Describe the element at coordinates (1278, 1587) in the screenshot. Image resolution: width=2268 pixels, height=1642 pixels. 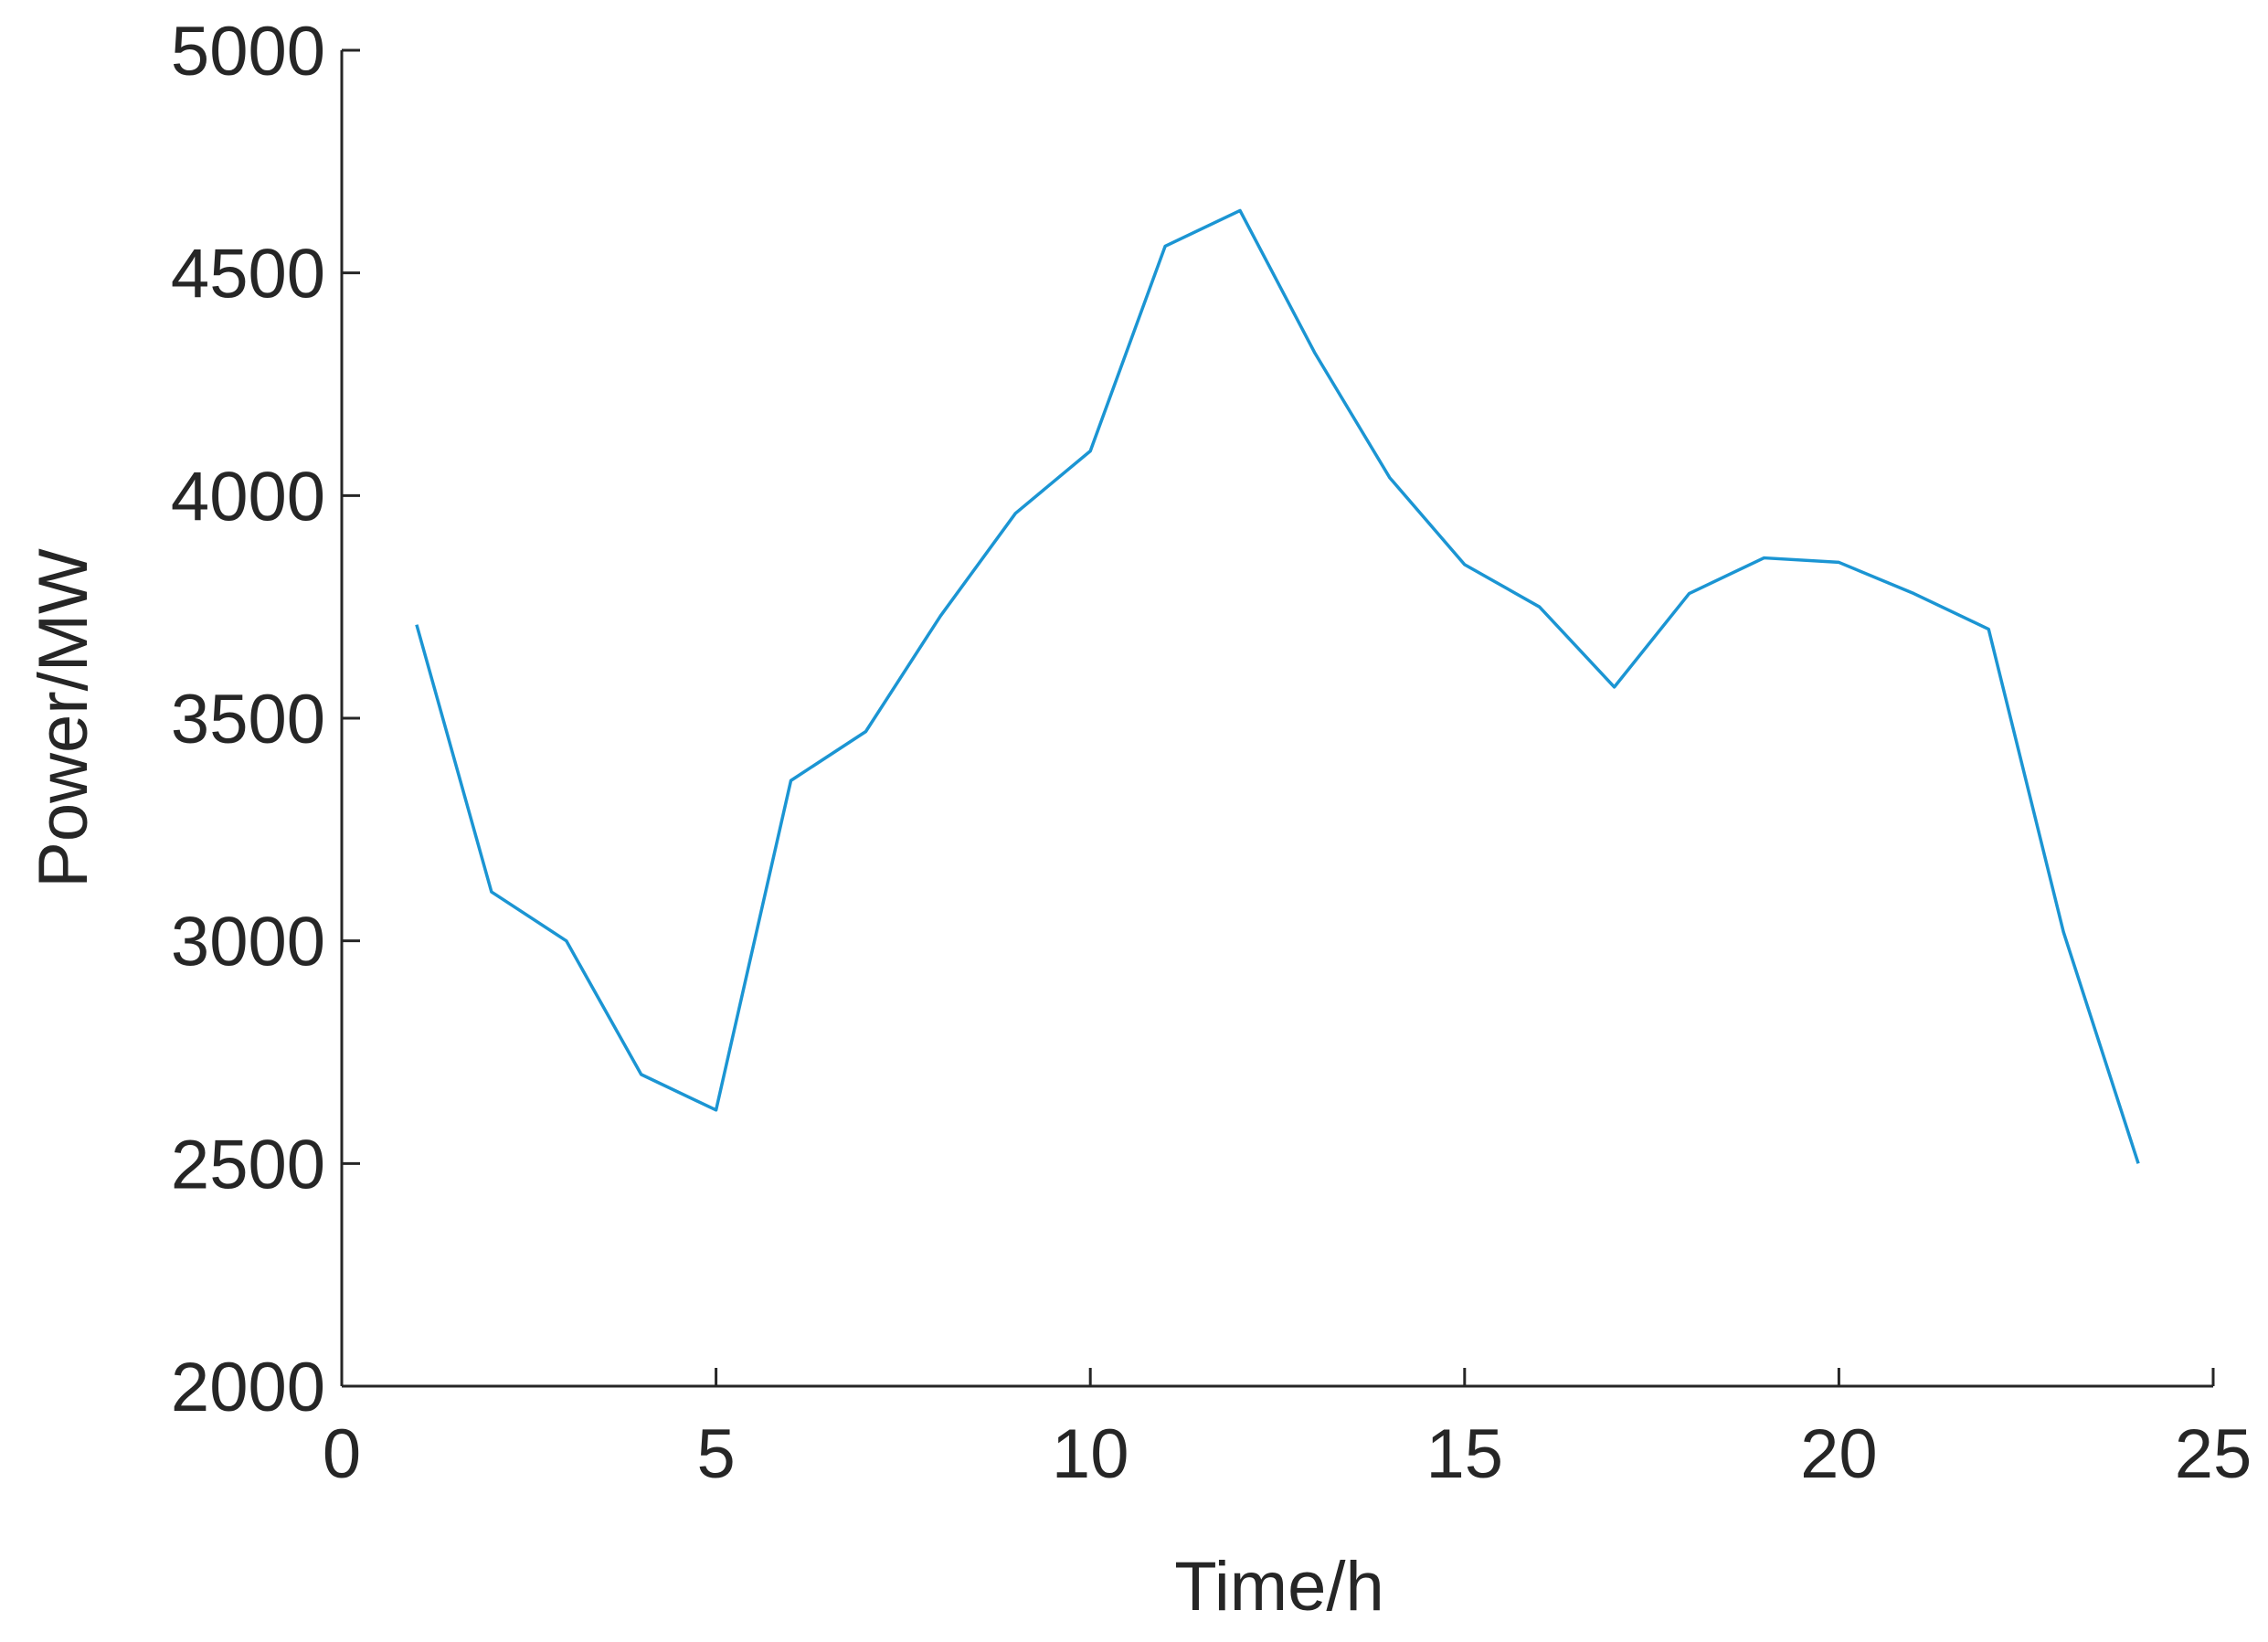
I see `x-axis-label: Time/h` at that location.